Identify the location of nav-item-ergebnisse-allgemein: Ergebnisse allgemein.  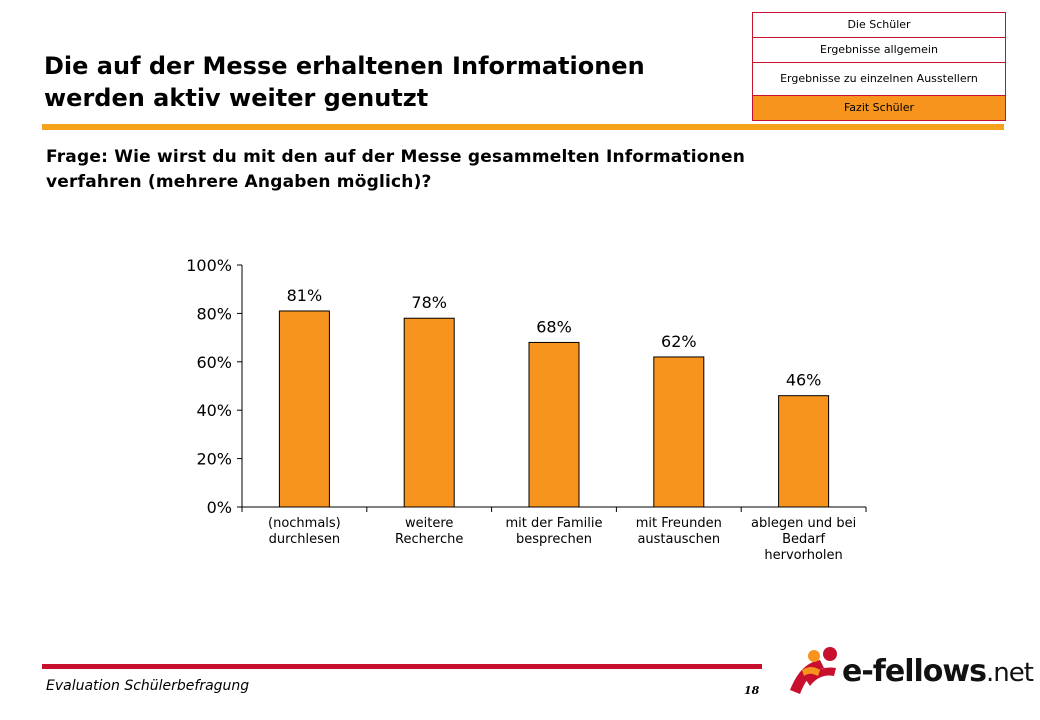
(879, 50).